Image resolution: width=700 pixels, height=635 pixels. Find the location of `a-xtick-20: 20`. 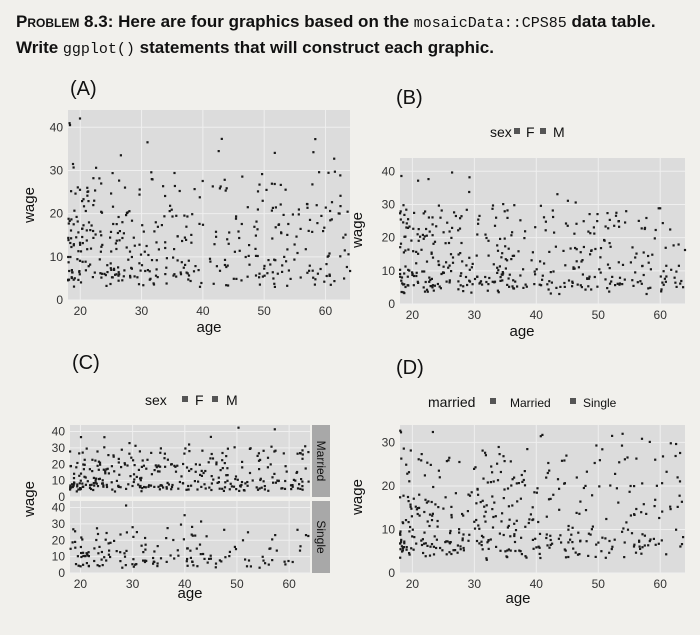

a-xtick-20: 20 is located at coordinates (81, 311).